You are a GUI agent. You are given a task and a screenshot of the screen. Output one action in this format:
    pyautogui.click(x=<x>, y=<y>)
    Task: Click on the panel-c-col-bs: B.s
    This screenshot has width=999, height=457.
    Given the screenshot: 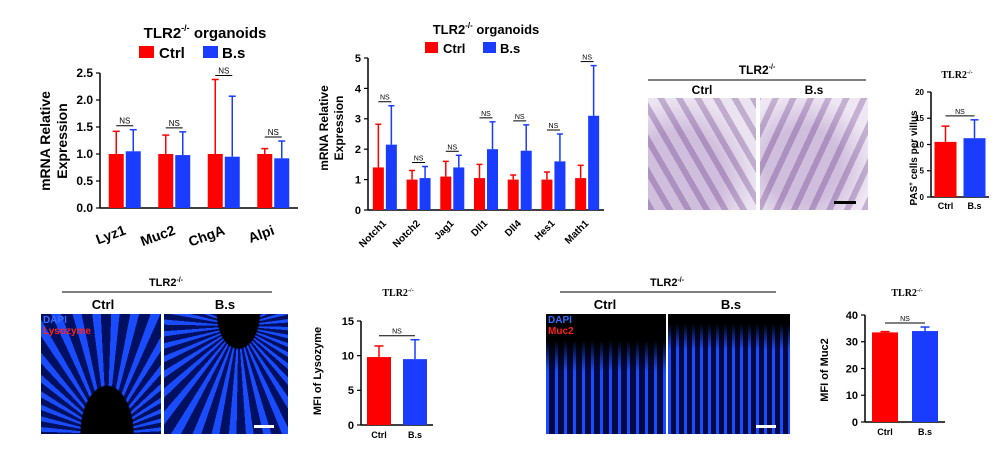 What is the action you would take?
    pyautogui.click(x=814, y=90)
    